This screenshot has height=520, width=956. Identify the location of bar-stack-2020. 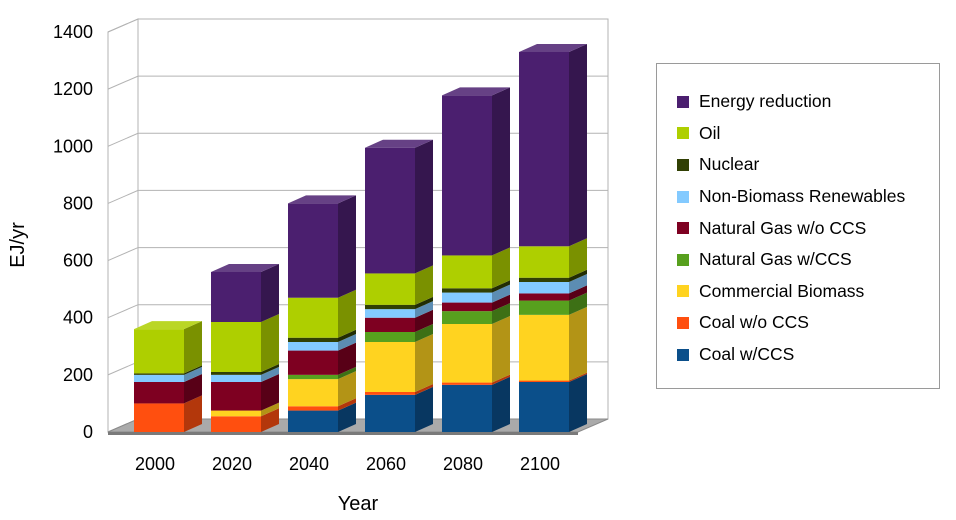
(245, 348).